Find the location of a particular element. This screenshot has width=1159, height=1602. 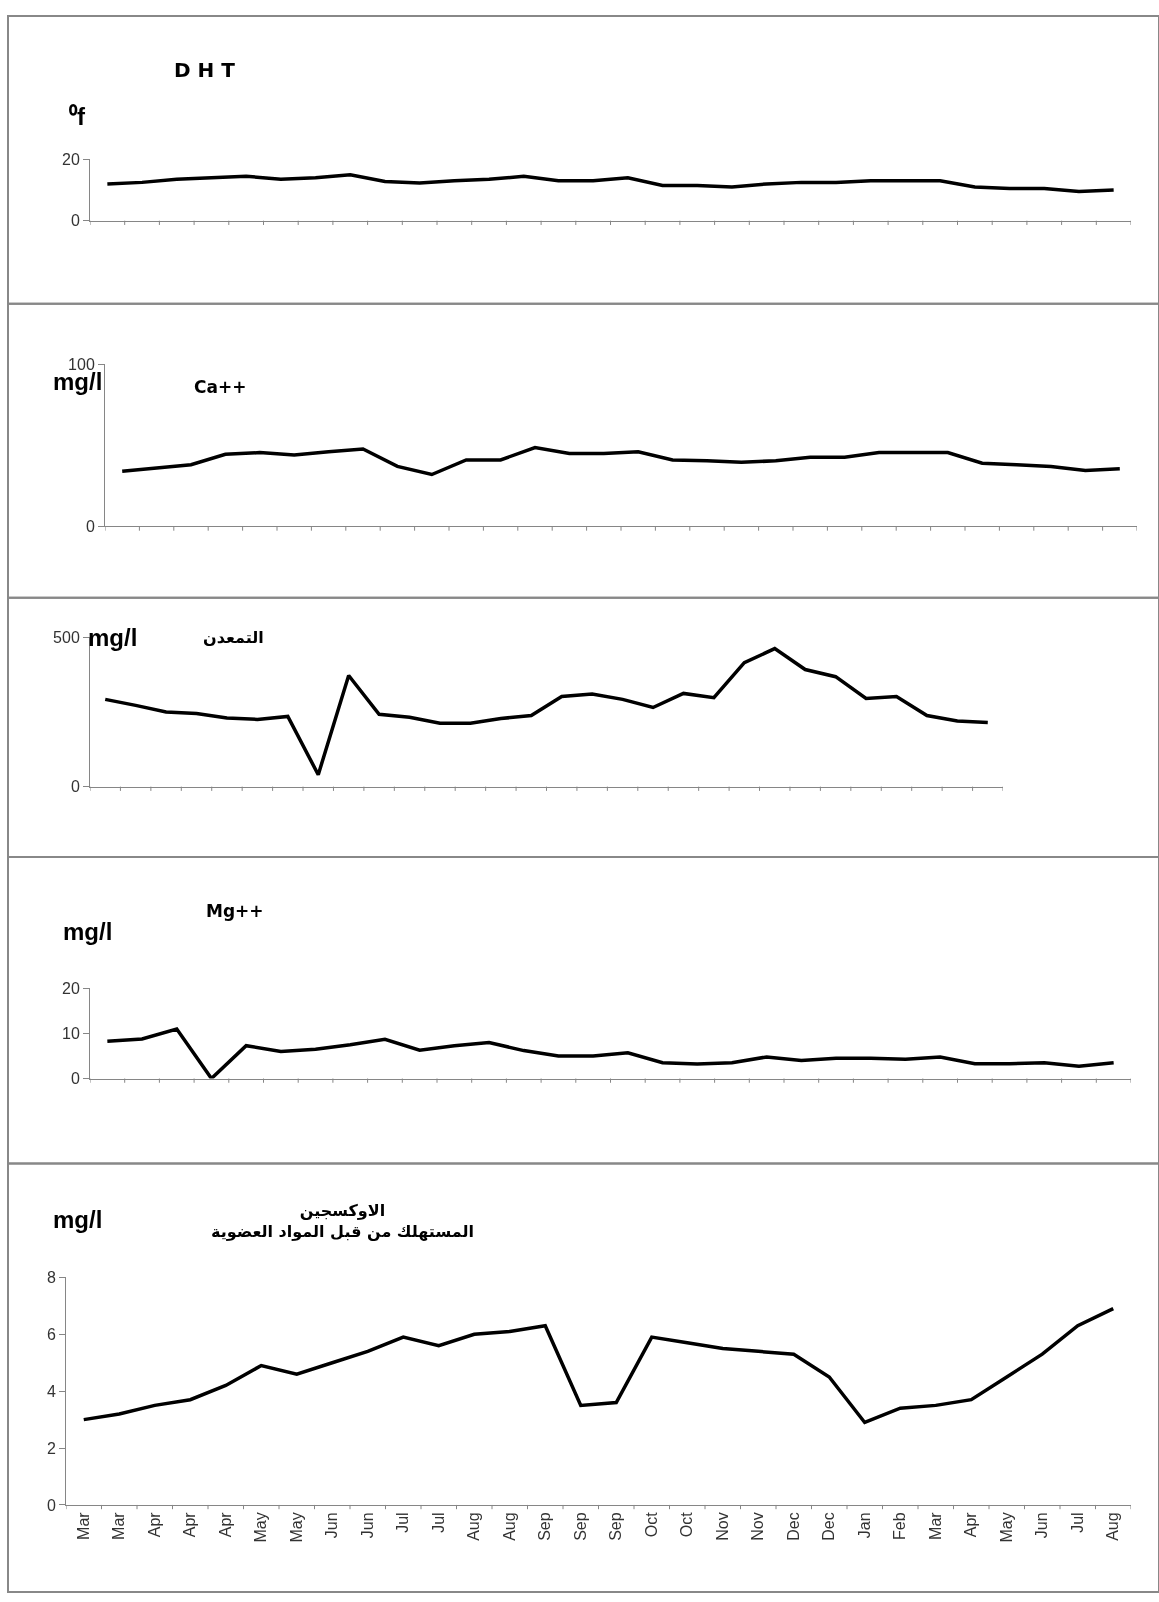

chart-title: Mg++ is located at coordinates (235, 911).